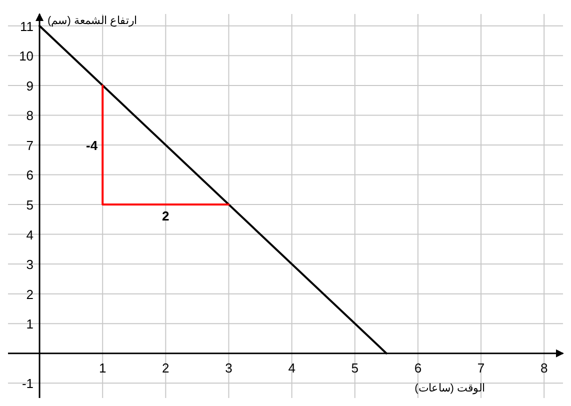 The image size is (571, 406). What do you see at coordinates (30, 205) in the screenshot?
I see `y-tick-label: 5` at bounding box center [30, 205].